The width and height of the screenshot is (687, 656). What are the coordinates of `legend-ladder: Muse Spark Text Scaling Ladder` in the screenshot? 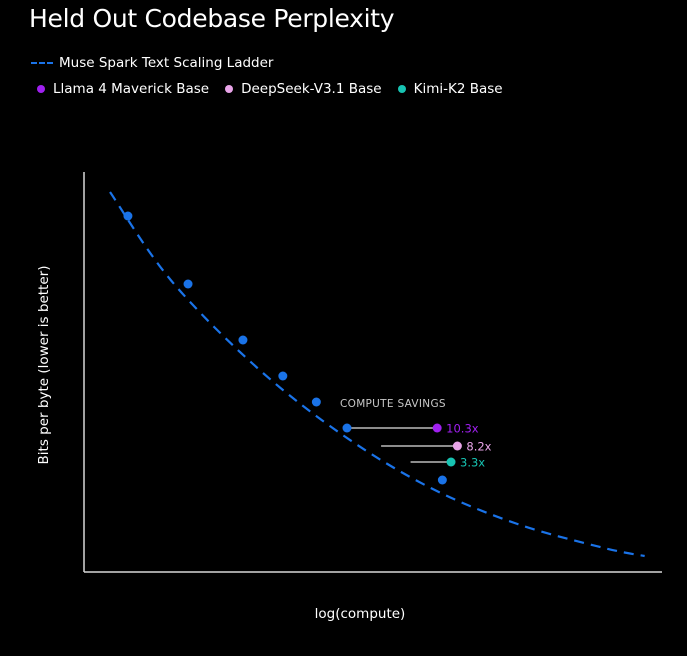 It's located at (152, 63).